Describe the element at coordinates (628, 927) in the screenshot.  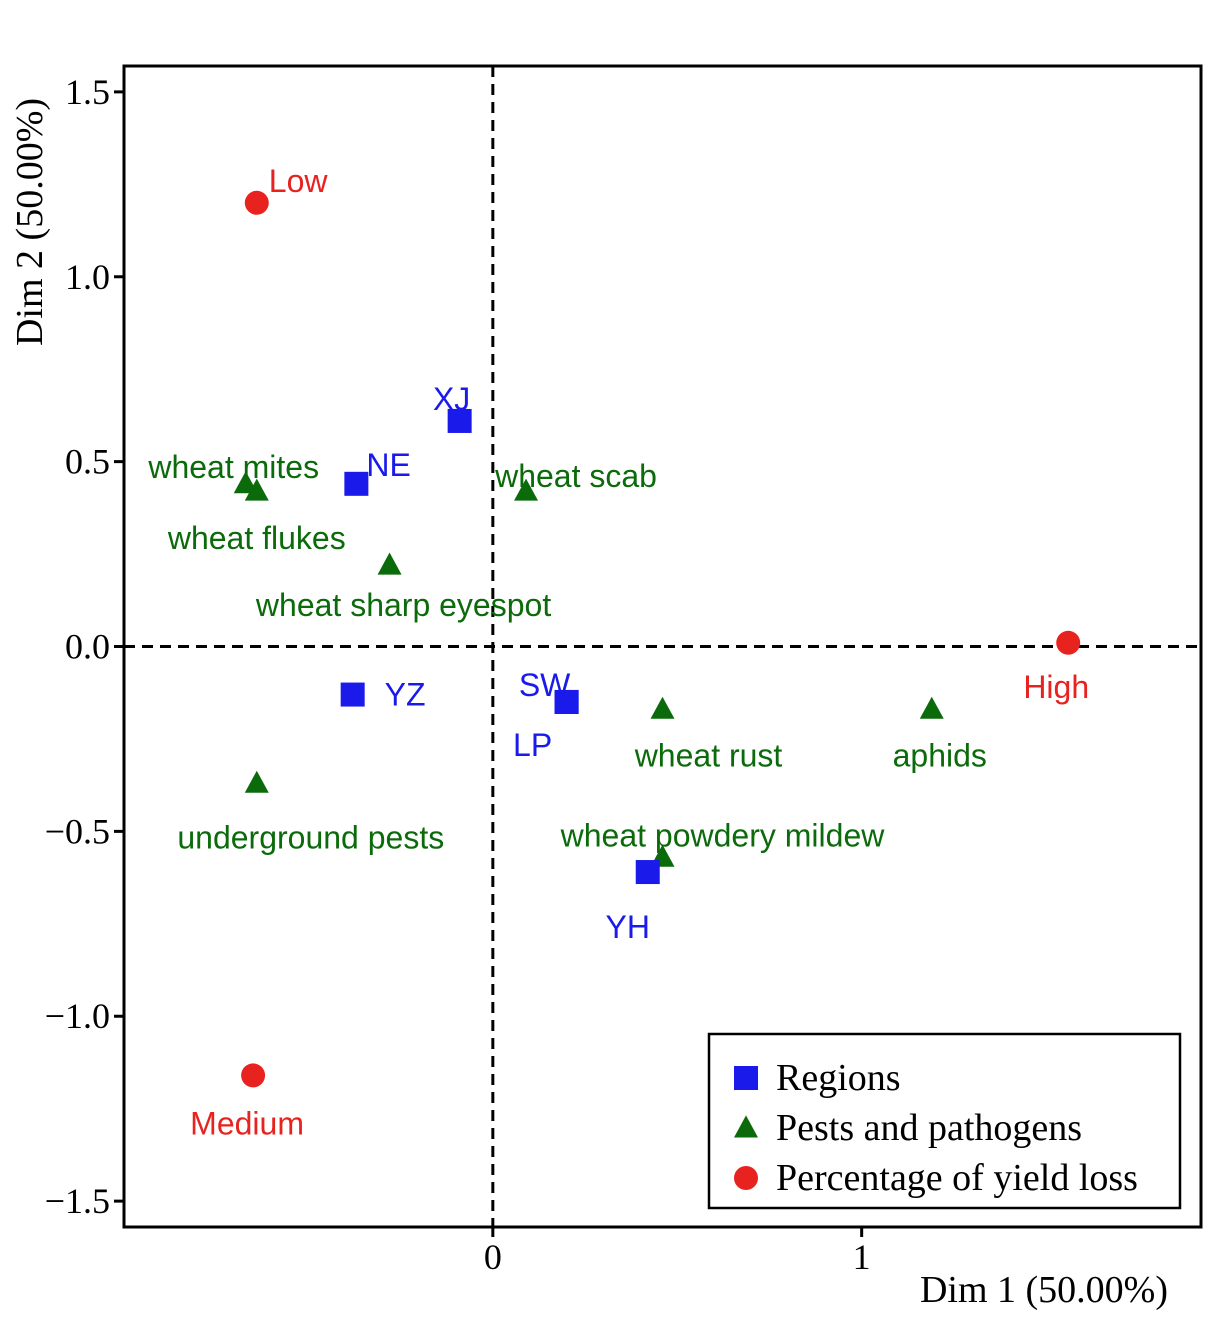
I see `label-yh: YH` at that location.